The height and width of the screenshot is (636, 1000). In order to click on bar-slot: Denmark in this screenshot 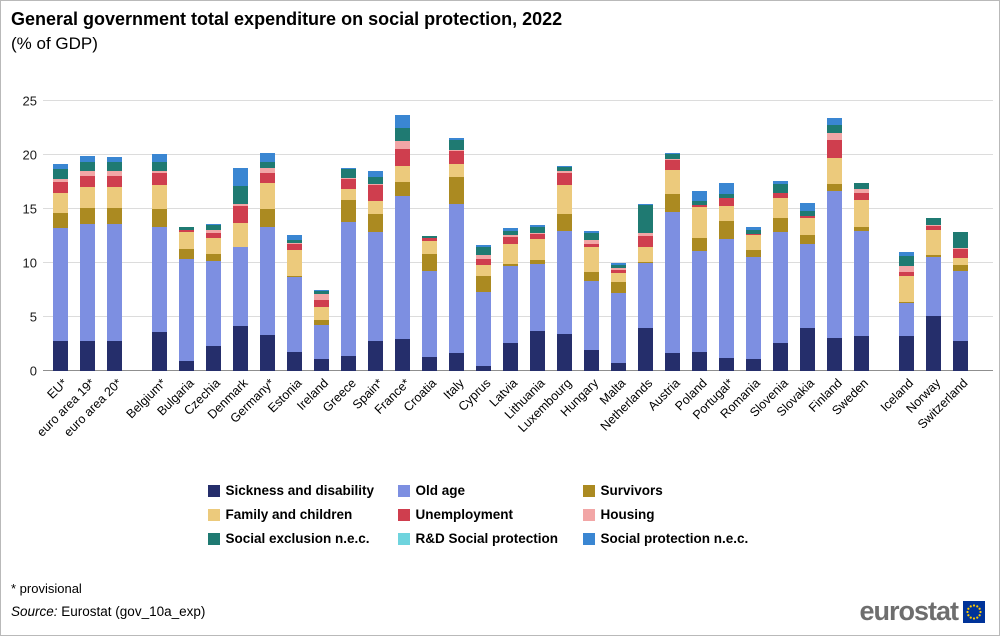, I will do `click(229, 261)`.